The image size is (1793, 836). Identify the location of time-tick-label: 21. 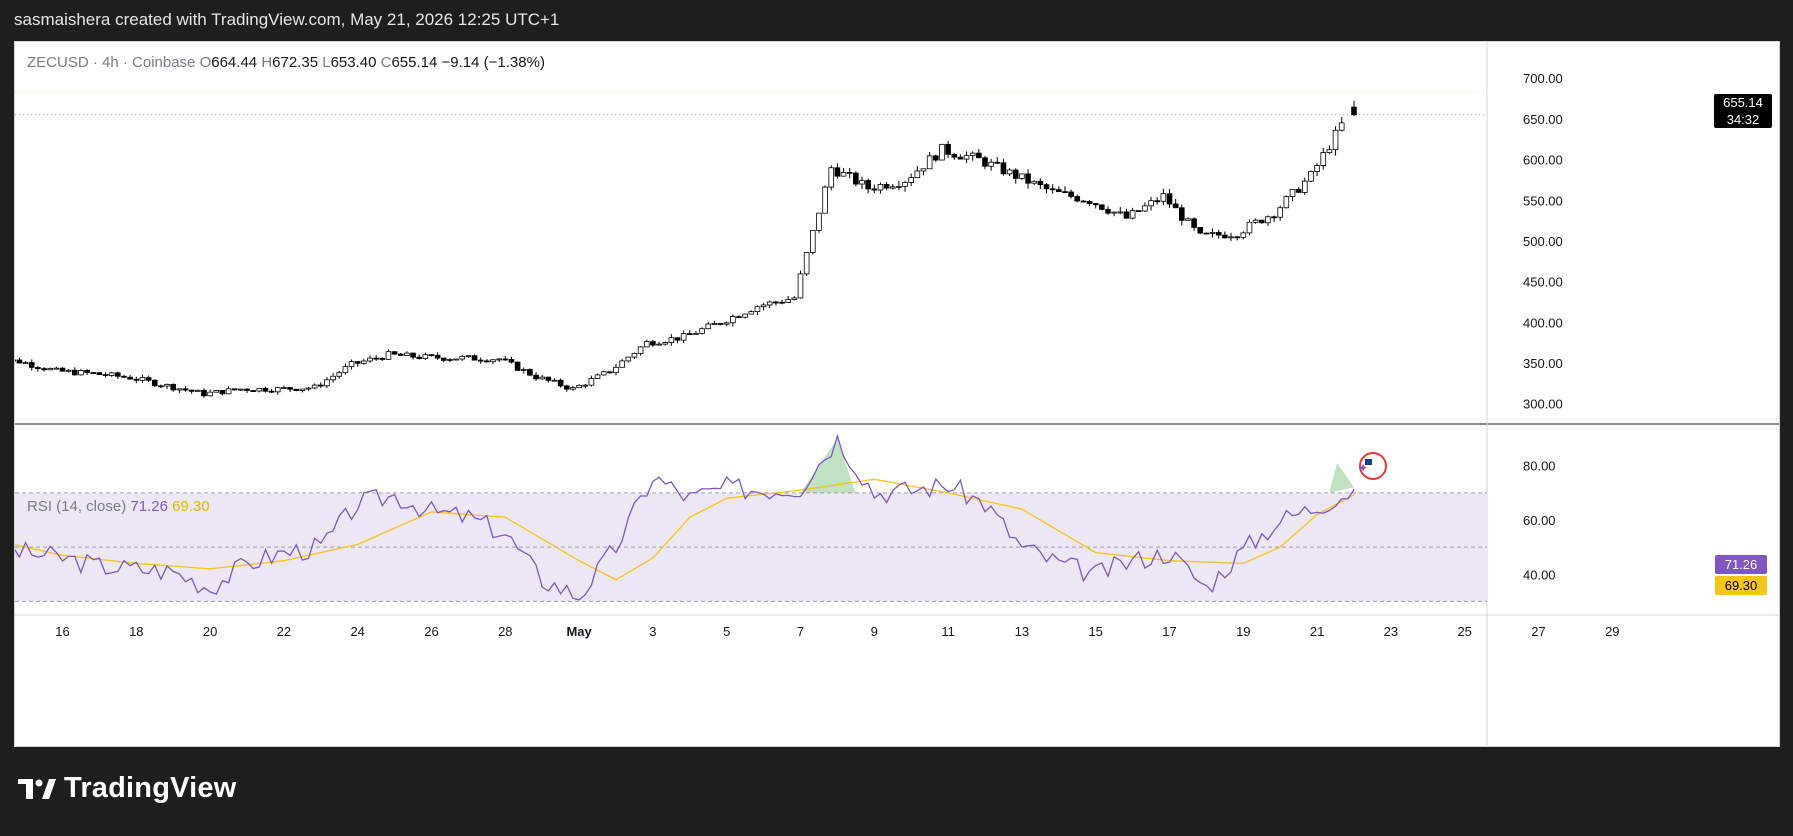
(1317, 631).